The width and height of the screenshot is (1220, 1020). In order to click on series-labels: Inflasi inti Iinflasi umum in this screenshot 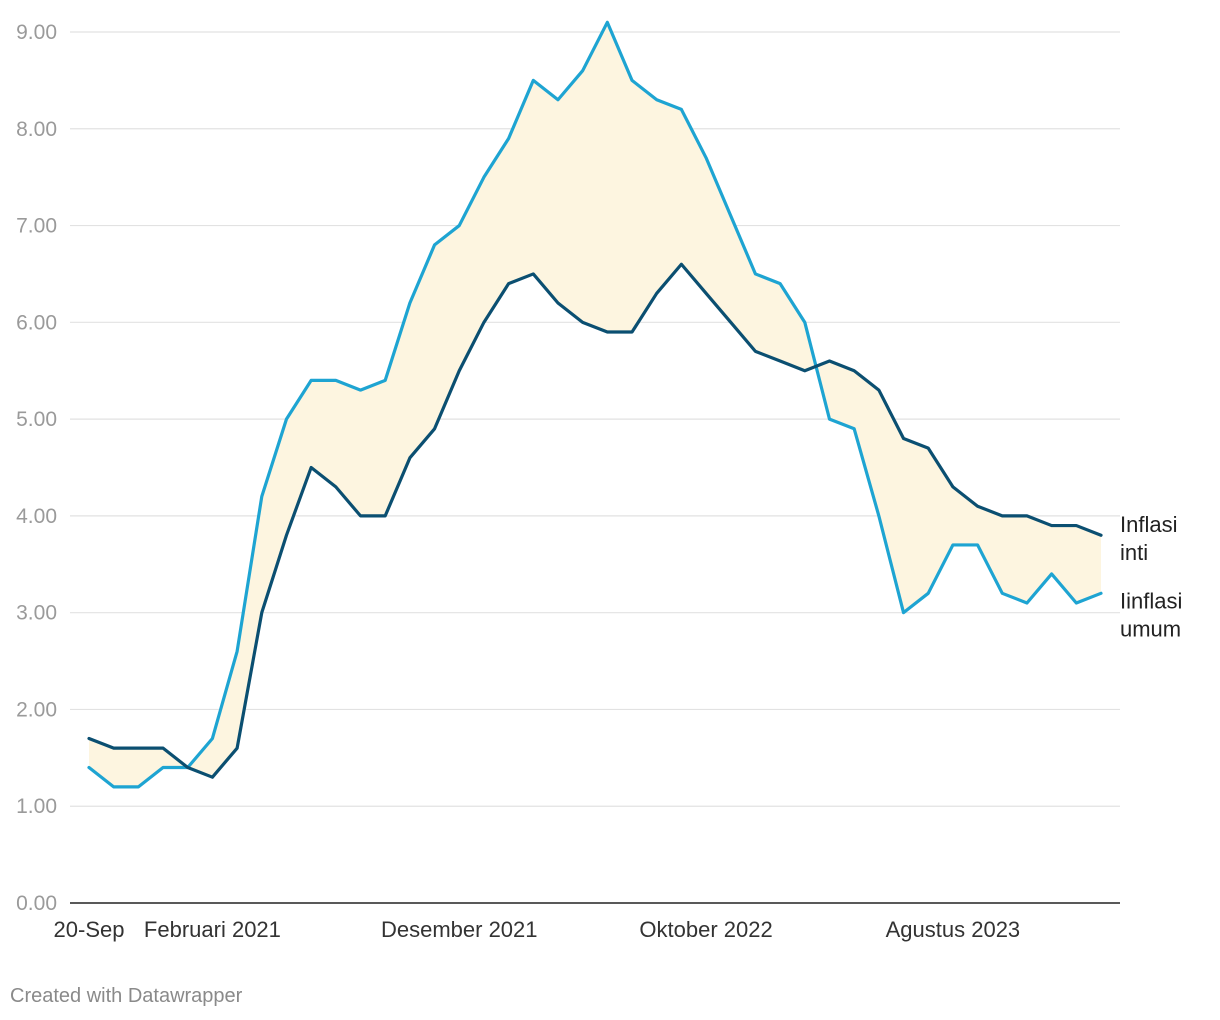, I will do `click(1151, 576)`.